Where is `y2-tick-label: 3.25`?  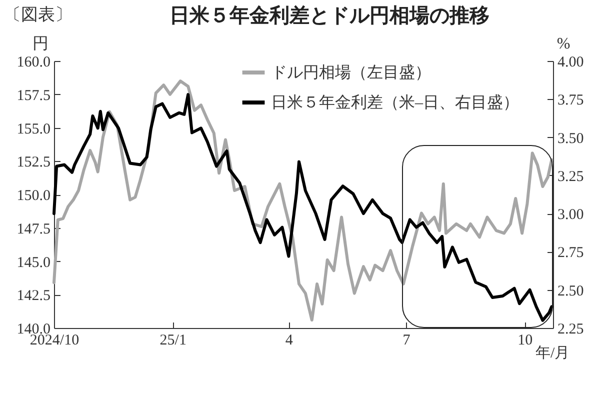 y2-tick-label: 3.25 is located at coordinates (571, 176).